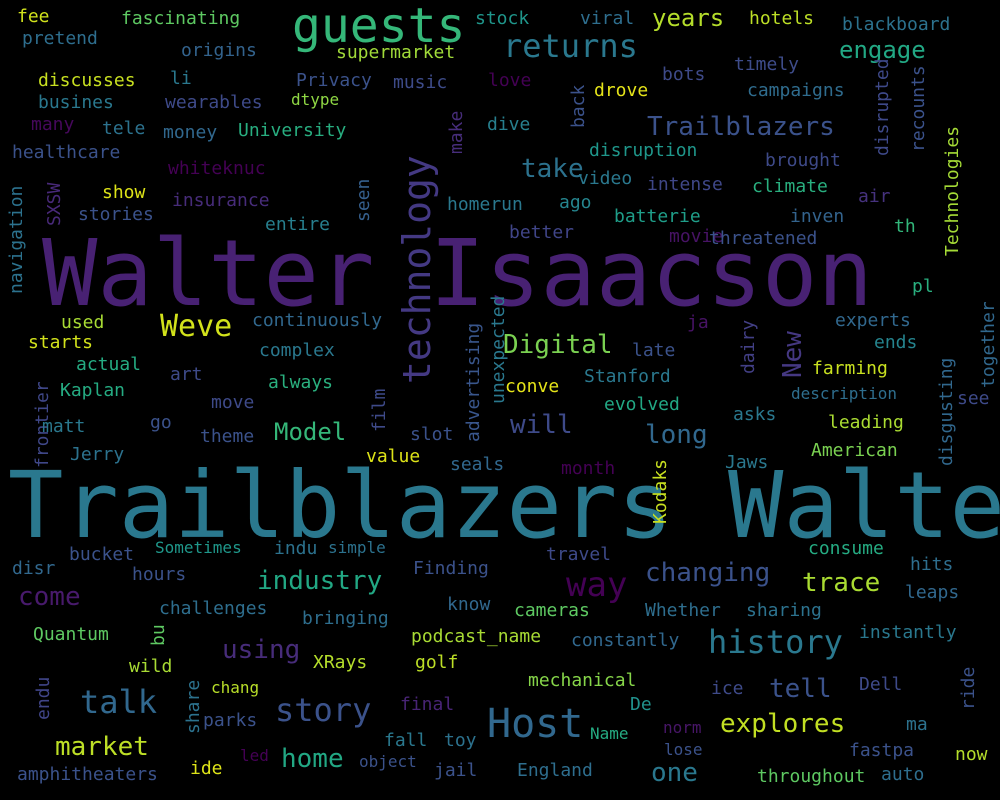 Image resolution: width=1000 pixels, height=800 pixels. I want to click on cloud-word: led, so click(254, 755).